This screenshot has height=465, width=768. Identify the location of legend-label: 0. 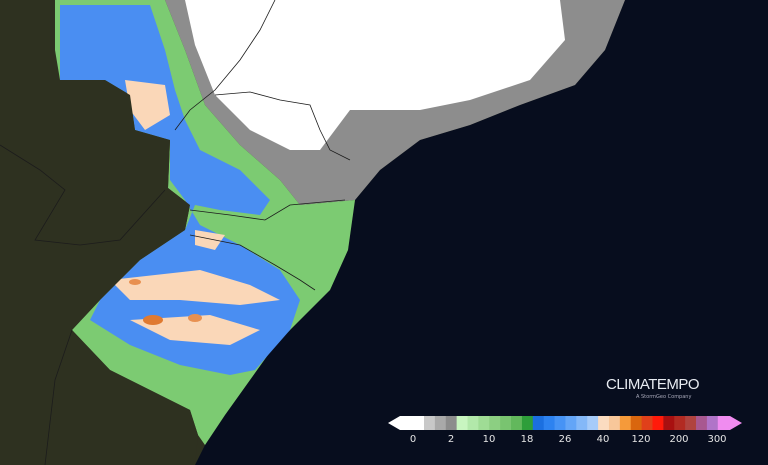
(413, 439).